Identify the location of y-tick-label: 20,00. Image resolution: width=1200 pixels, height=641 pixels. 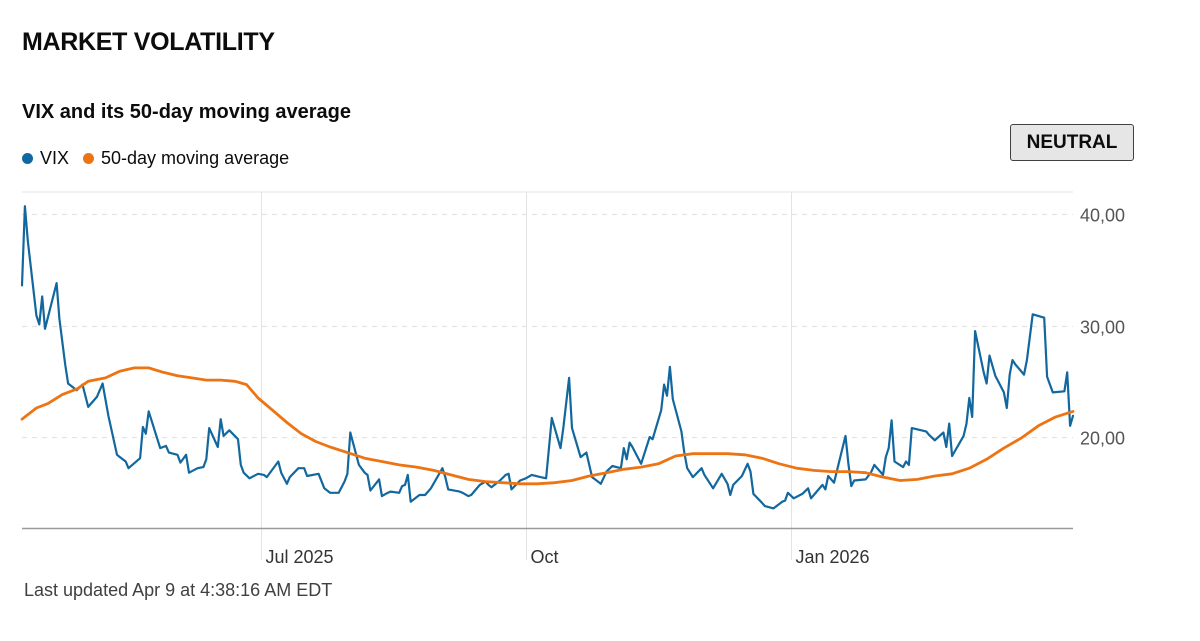
(1102, 439).